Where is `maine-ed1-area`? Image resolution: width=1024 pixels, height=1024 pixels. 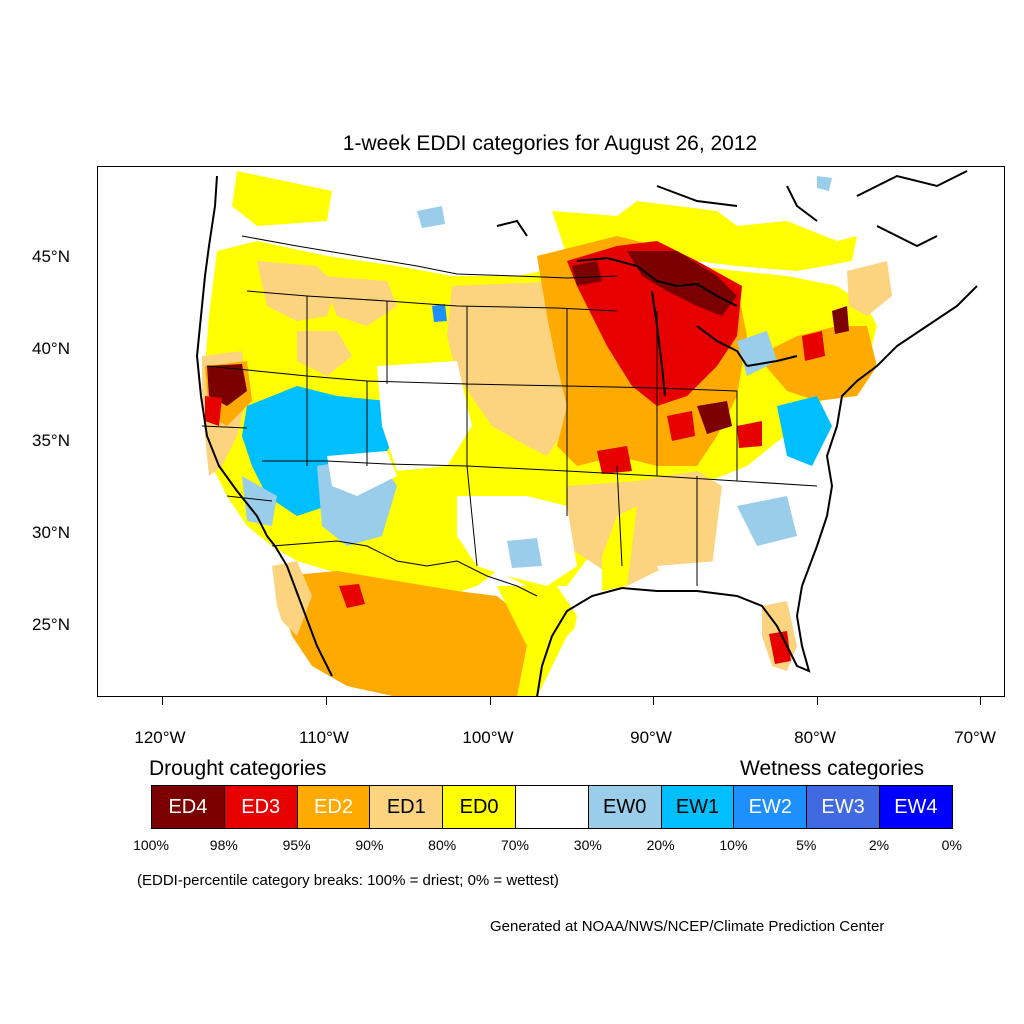
maine-ed1-area is located at coordinates (869, 288).